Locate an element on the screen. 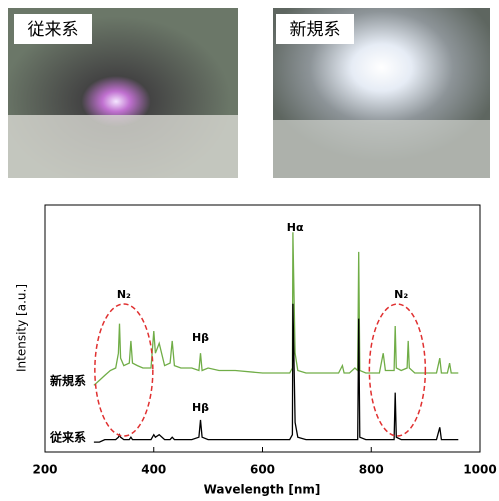 The height and width of the screenshot is (501, 499). y-axis-title: Intensity [a.u.] is located at coordinates (22, 328).